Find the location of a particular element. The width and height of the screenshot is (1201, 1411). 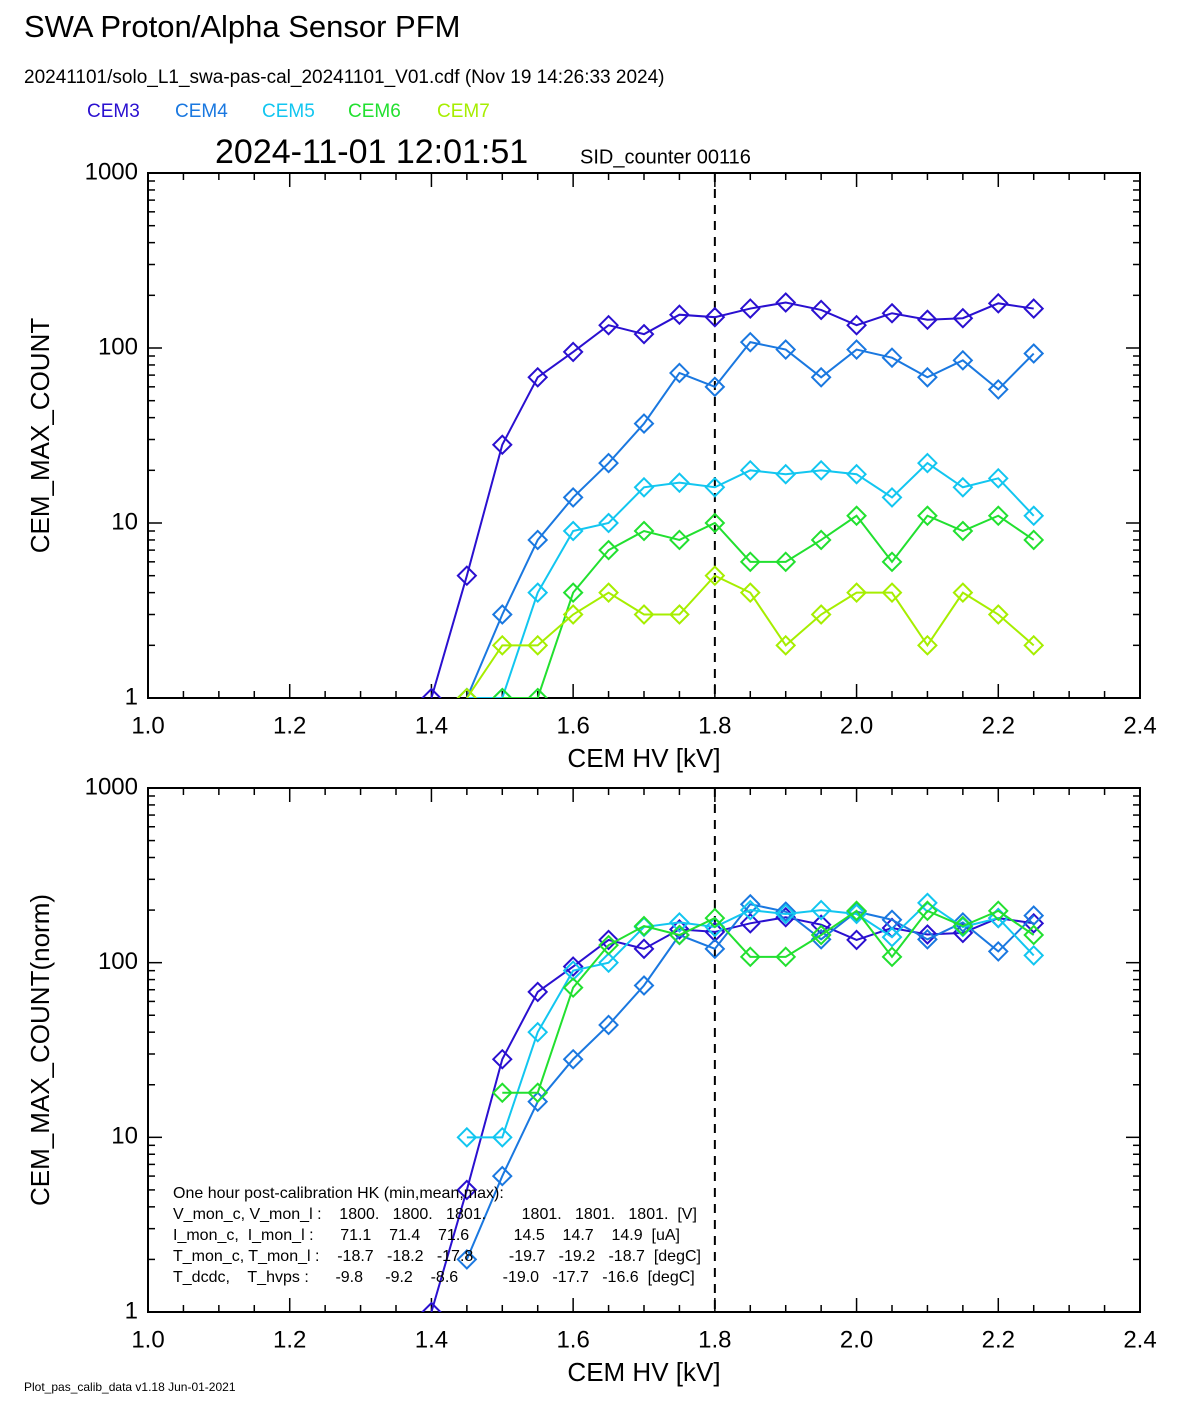

timestamp: 2024-11-01 12:01:51 is located at coordinates (371, 152).